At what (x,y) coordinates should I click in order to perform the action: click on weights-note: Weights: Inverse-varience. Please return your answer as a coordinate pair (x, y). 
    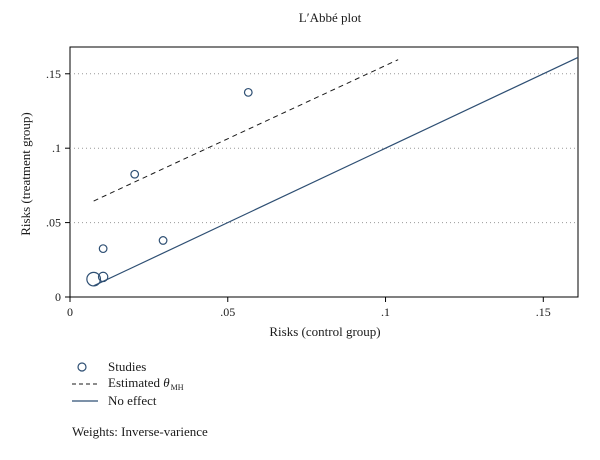
    Looking at the image, I should click on (140, 431).